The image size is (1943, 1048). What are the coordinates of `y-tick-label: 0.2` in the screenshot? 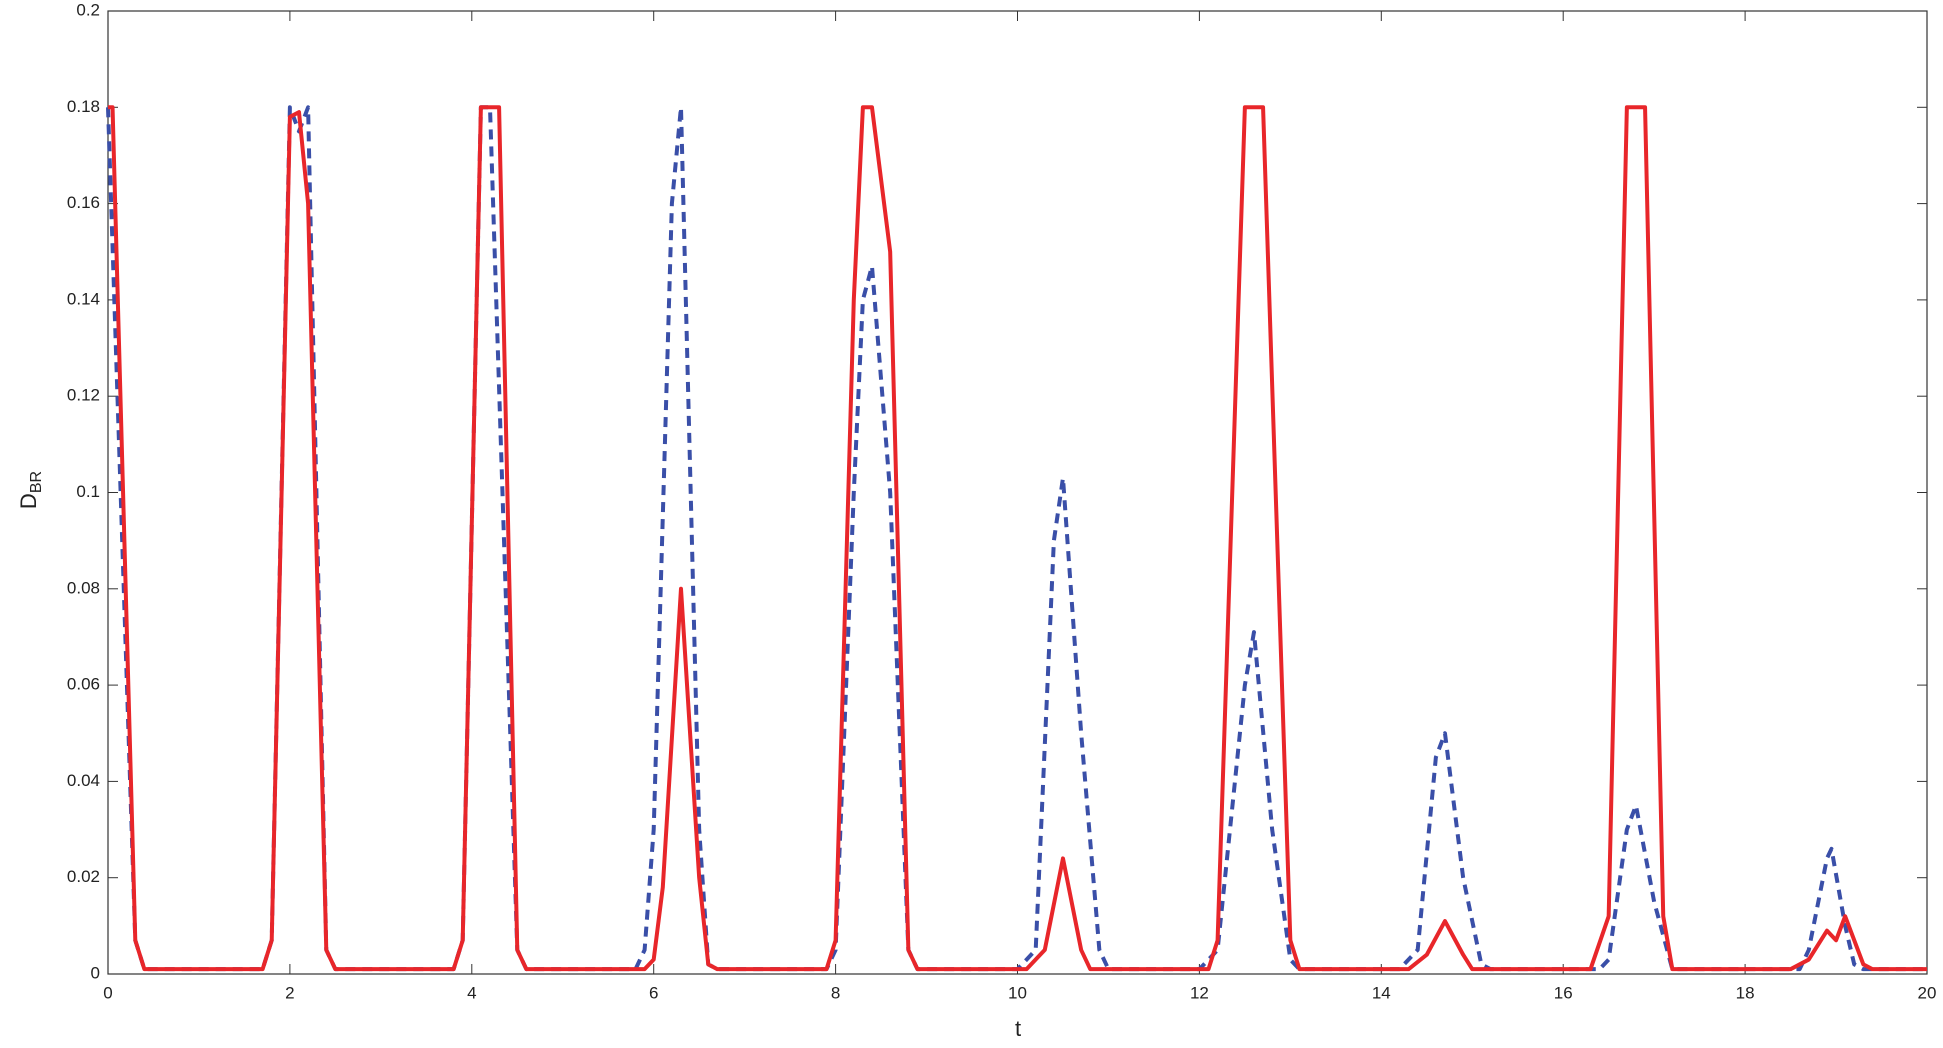 It's located at (88, 9).